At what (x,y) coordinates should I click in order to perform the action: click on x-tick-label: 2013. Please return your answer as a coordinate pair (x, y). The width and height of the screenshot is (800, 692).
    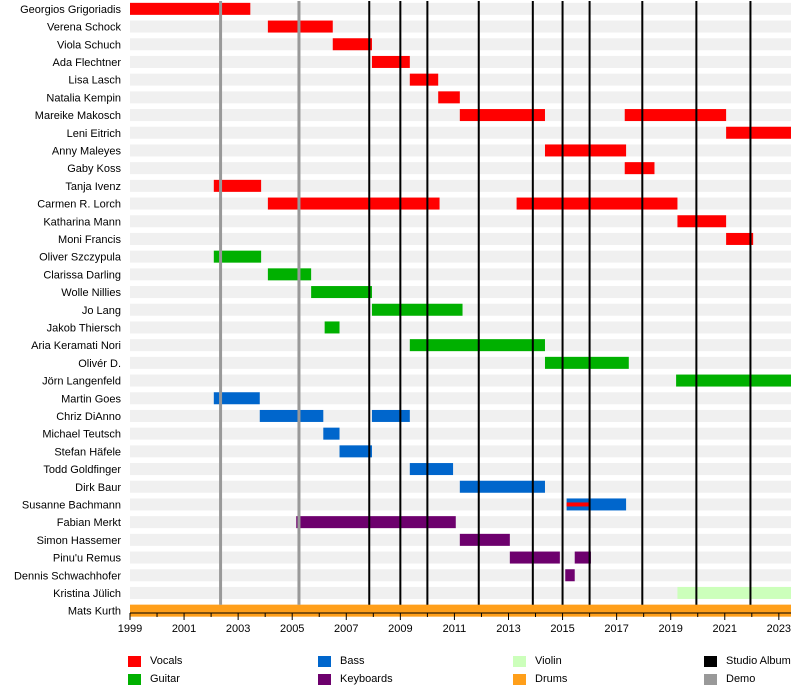
    Looking at the image, I should click on (508, 629).